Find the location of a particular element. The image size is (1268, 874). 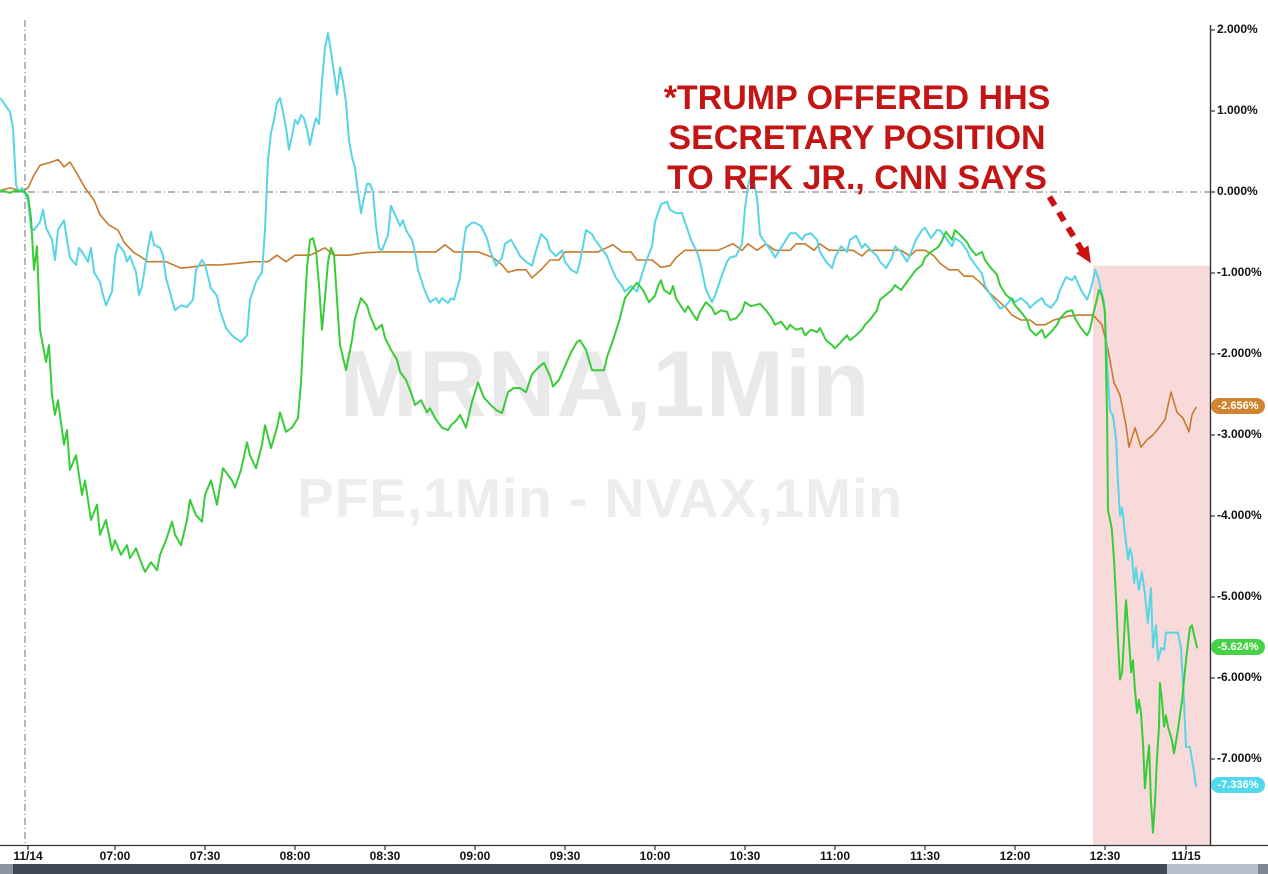

scrollbar-left-button is located at coordinates (6, 869).